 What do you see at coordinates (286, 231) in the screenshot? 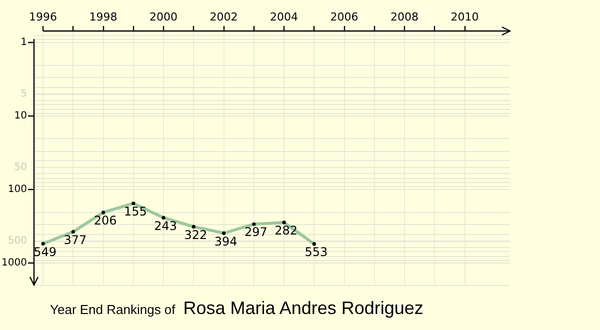
I see `data-label: 282` at bounding box center [286, 231].